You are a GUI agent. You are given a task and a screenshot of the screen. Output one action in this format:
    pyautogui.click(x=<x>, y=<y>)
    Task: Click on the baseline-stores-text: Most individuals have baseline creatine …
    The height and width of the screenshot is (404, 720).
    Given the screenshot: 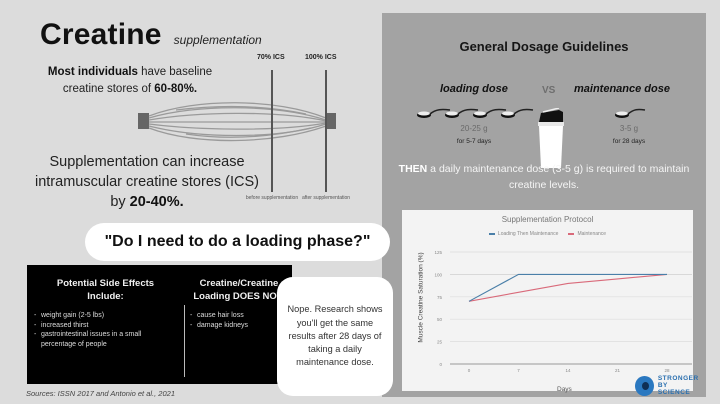 What is the action you would take?
    pyautogui.click(x=130, y=81)
    